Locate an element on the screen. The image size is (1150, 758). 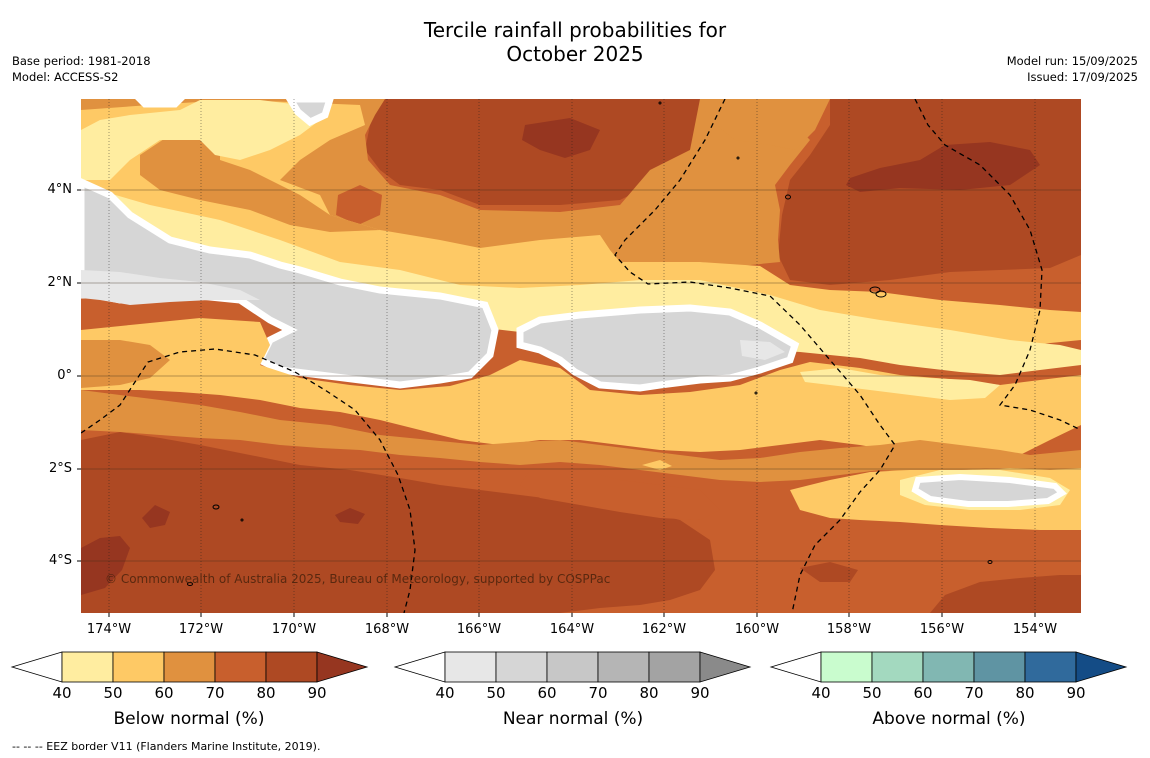
region-near-central-lighter is located at coordinates (762, 350).